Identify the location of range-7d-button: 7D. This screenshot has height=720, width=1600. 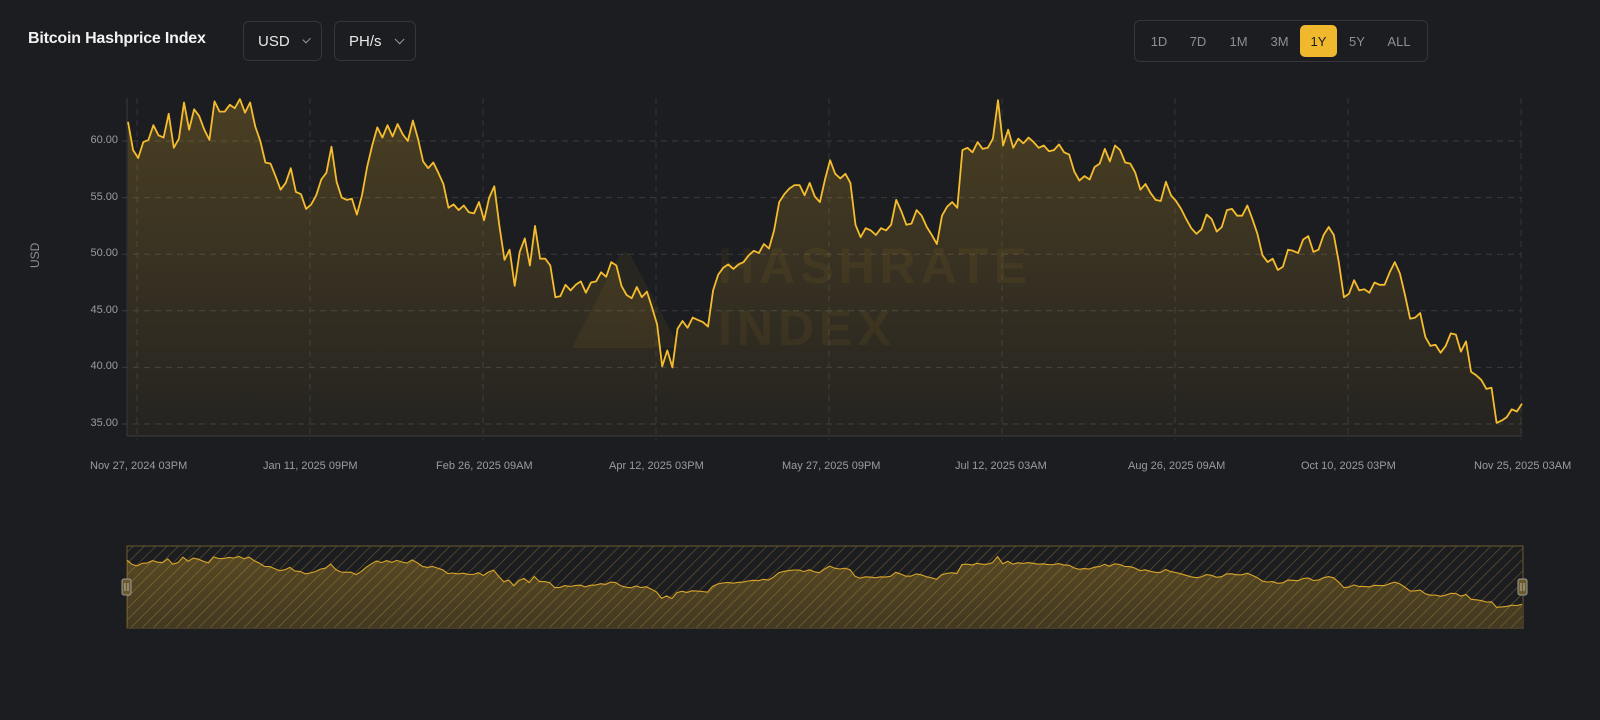
(1198, 41).